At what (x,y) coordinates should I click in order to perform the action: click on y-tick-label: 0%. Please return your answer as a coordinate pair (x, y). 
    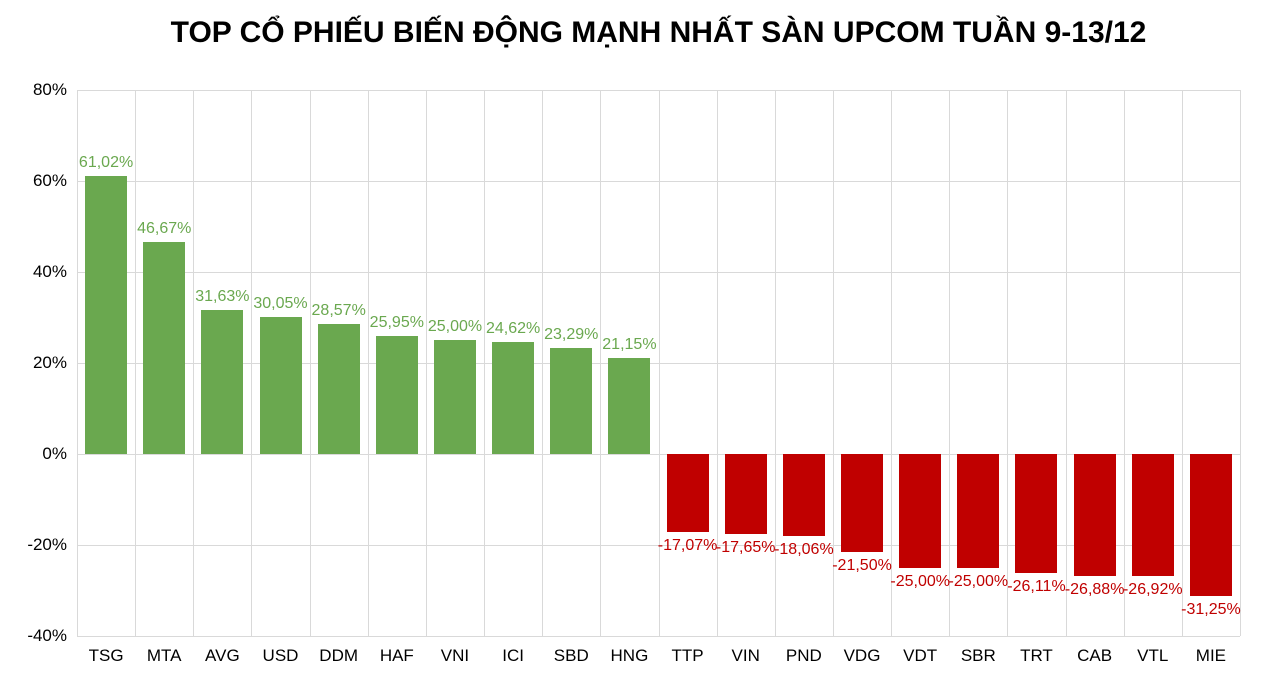
    Looking at the image, I should click on (54, 453).